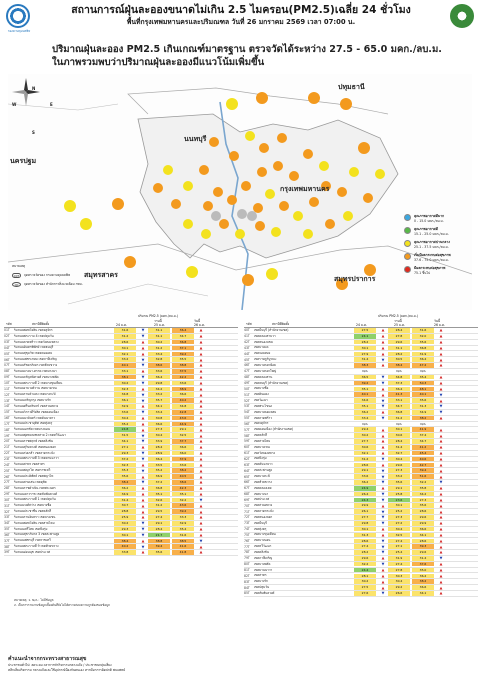 This screenshot has height=696, width=482. Describe the element at coordinates (31, 528) in the screenshot. I see `station-name: ริมถนนเสรีไทย เขตบึงกุ่ม` at that location.